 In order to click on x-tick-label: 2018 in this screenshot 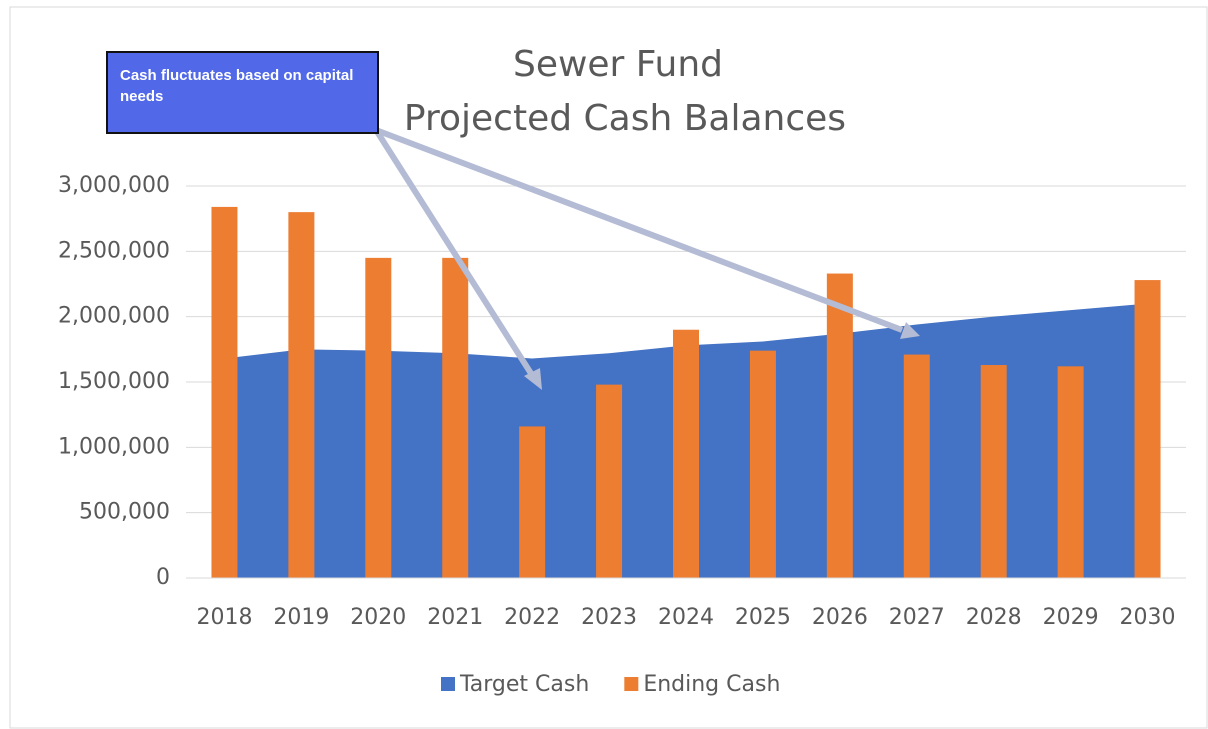, I will do `click(224, 617)`.